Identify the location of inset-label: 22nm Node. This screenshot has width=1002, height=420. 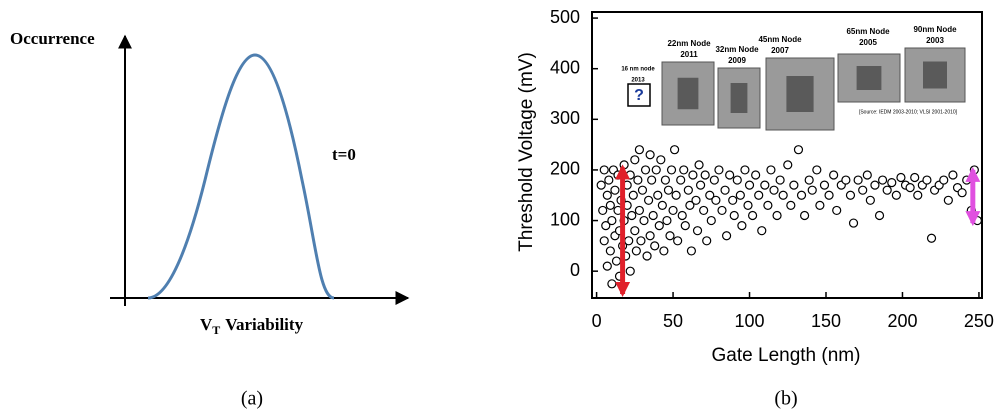
(689, 43).